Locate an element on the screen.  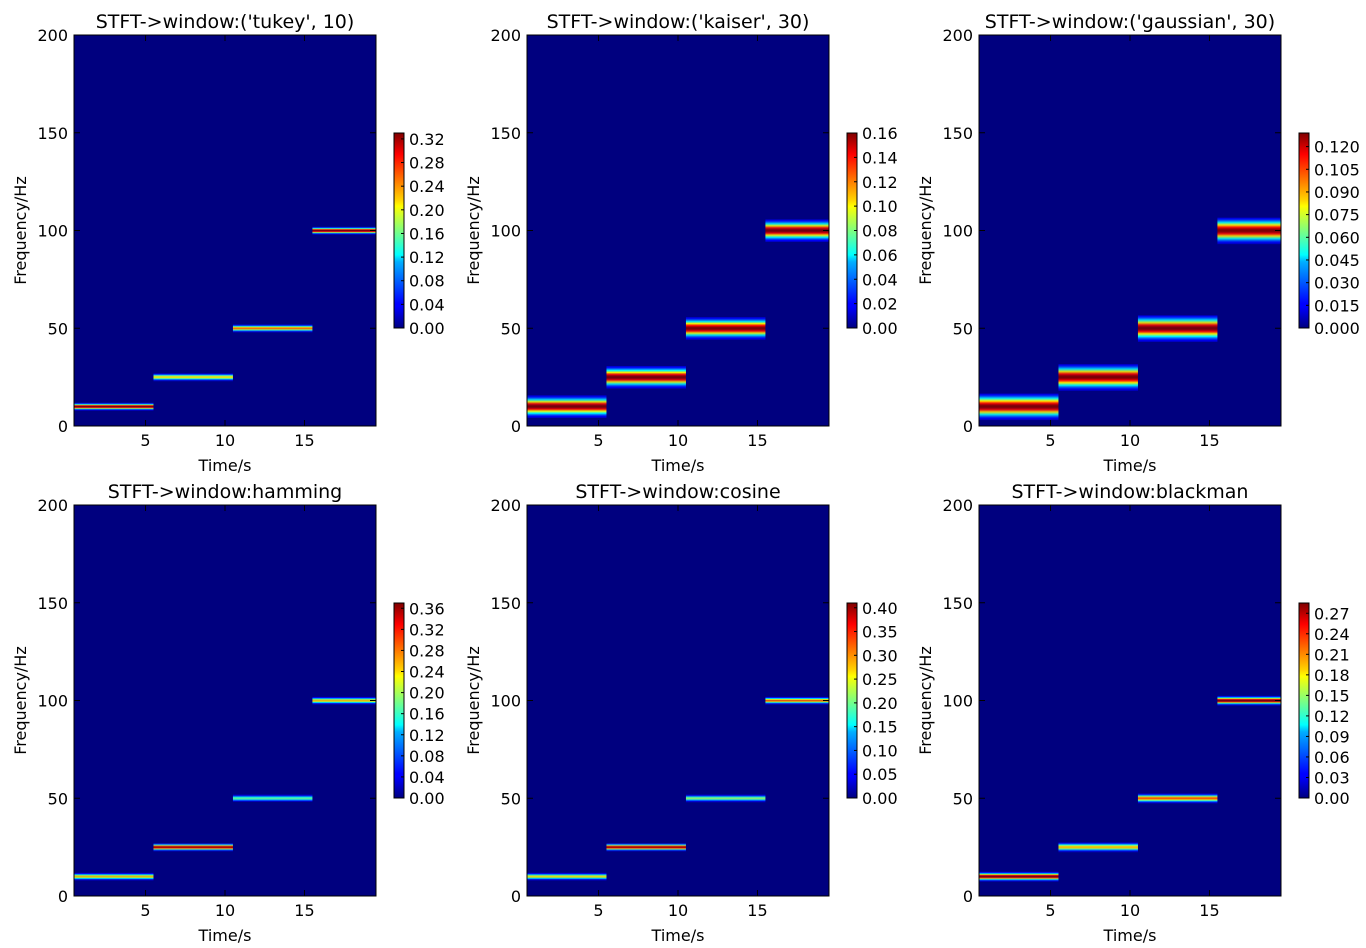
colorbar-tick-label: 0.000 is located at coordinates (1337, 328).